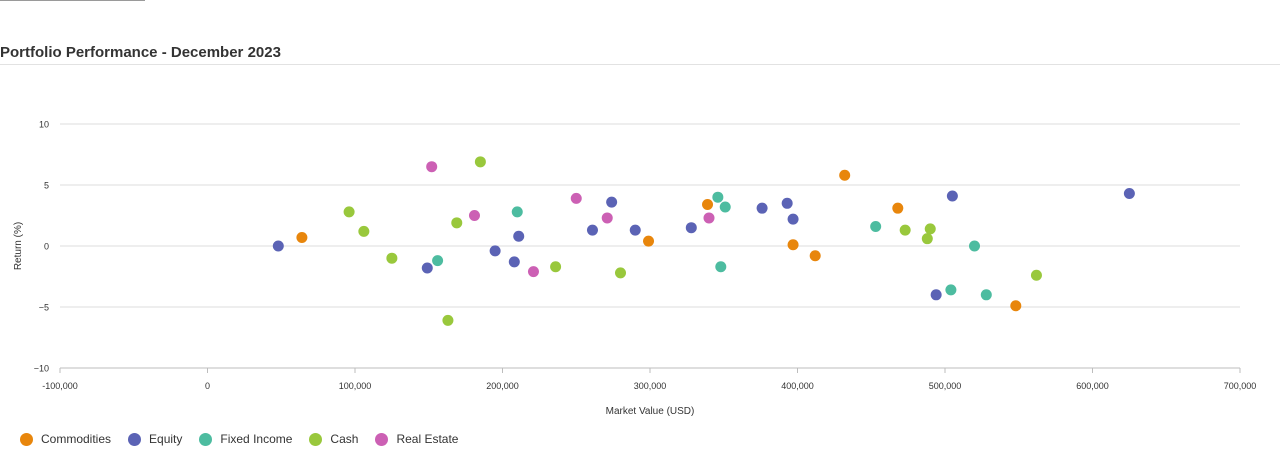 Image resolution: width=1280 pixels, height=454 pixels. I want to click on legend-label: Real Estate, so click(427, 439).